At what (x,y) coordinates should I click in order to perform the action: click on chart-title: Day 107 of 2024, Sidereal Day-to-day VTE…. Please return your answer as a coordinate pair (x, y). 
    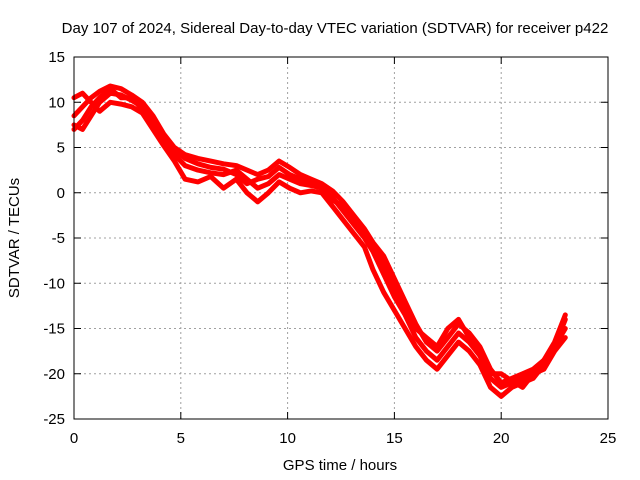
    Looking at the image, I should click on (335, 28).